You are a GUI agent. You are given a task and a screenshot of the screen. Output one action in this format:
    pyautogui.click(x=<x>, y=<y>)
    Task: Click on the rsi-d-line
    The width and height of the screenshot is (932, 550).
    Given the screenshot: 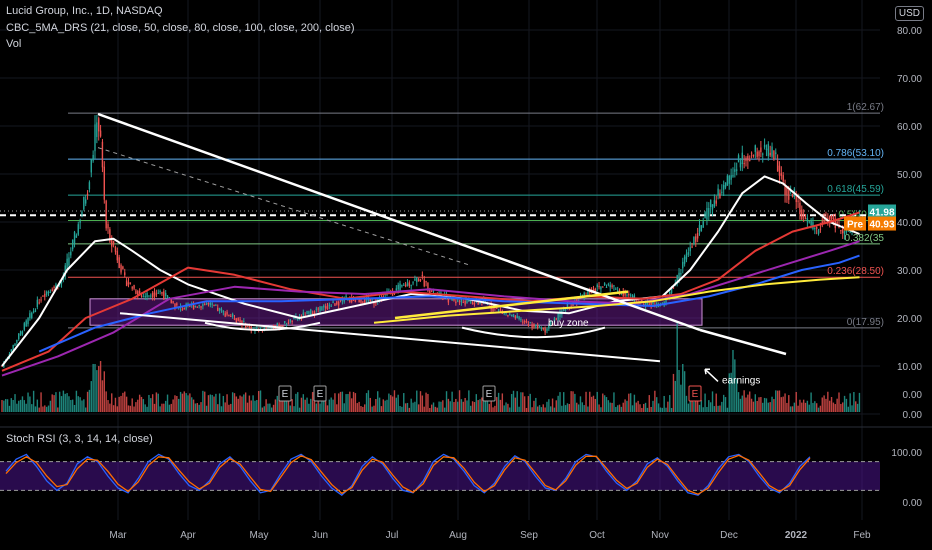 What is the action you would take?
    pyautogui.click(x=408, y=474)
    